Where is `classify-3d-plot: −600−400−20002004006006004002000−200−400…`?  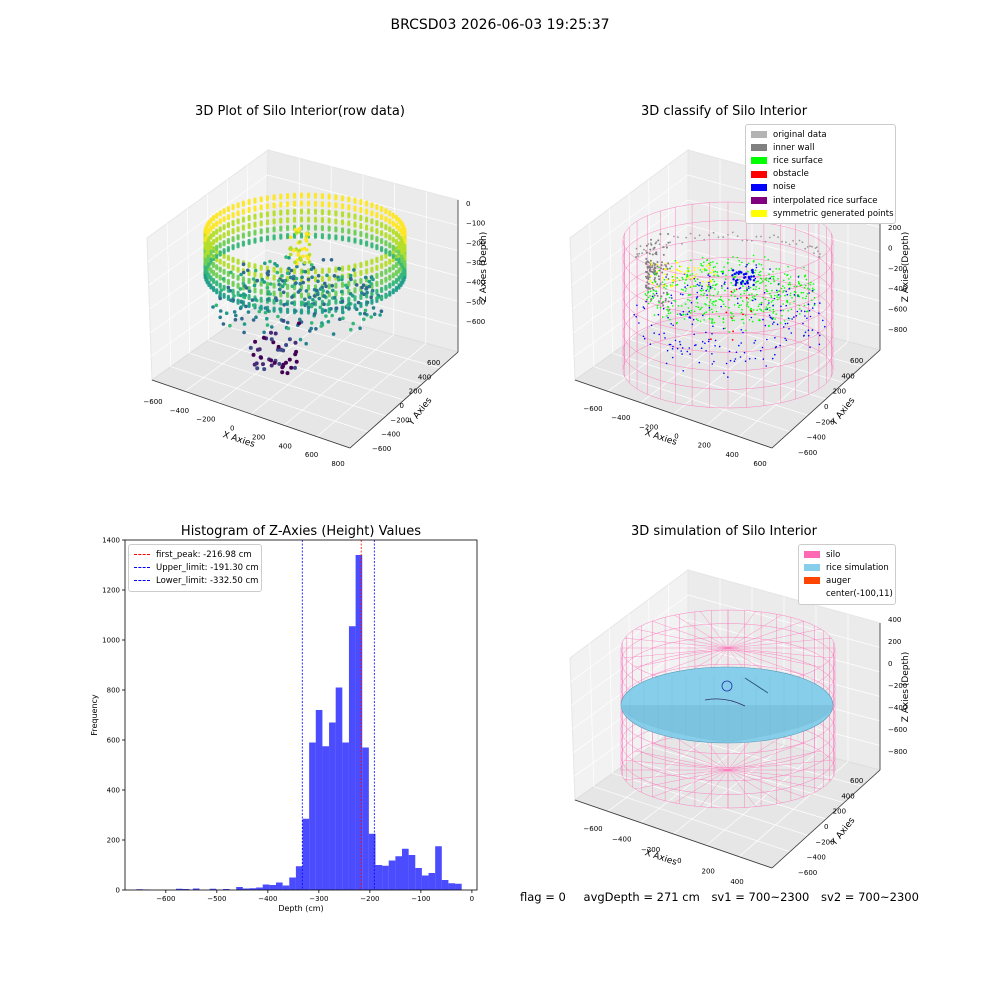 classify-3d-plot: −600−400−20002004006006004002000−200−400… is located at coordinates (740, 308).